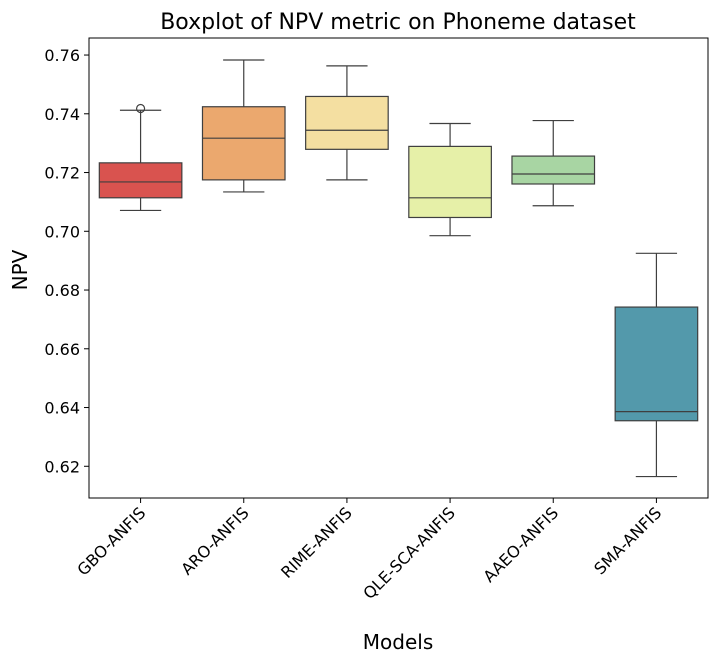 Image resolution: width=718 pixels, height=663 pixels. I want to click on outlier-point, so click(140, 108).